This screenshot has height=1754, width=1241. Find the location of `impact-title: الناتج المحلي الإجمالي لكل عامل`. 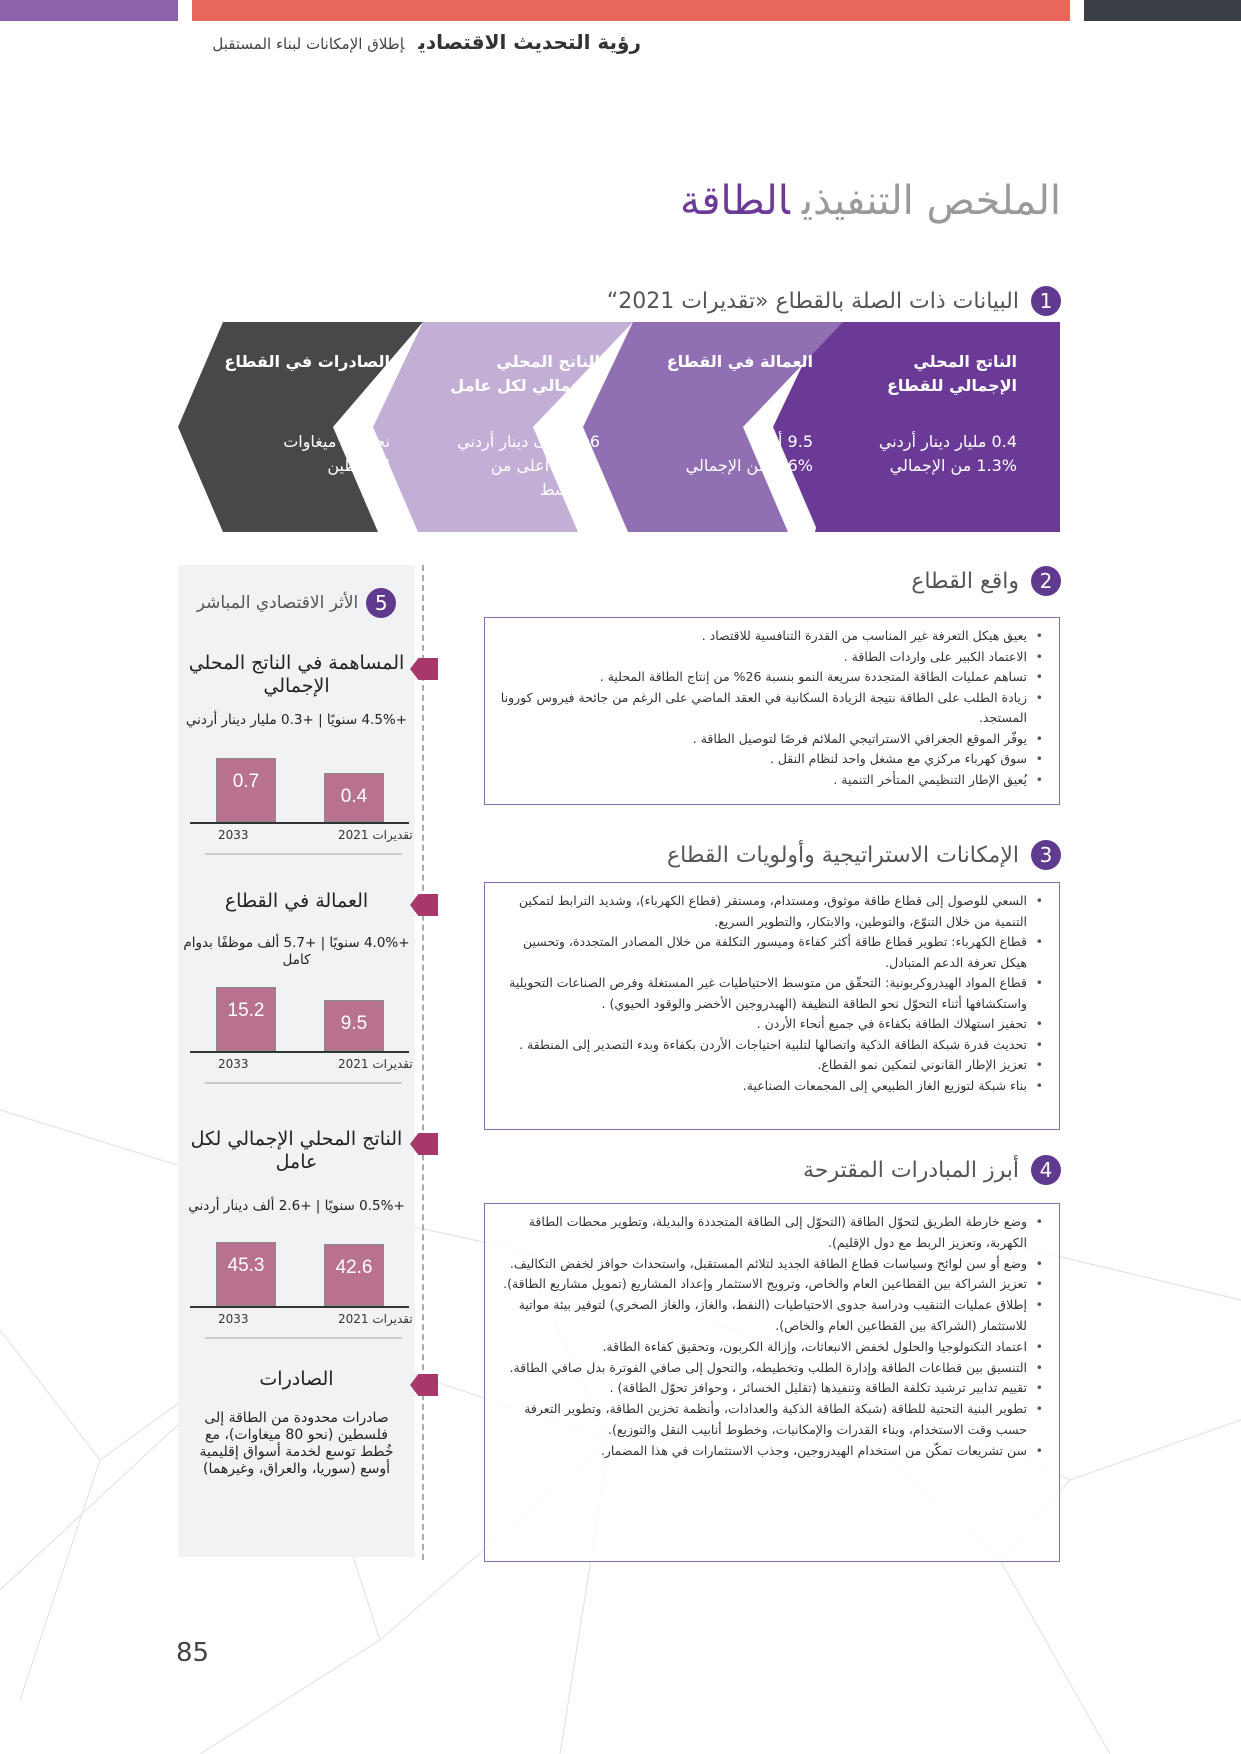

impact-title: الناتج المحلي الإجمالي لكل عامل is located at coordinates (296, 1150).